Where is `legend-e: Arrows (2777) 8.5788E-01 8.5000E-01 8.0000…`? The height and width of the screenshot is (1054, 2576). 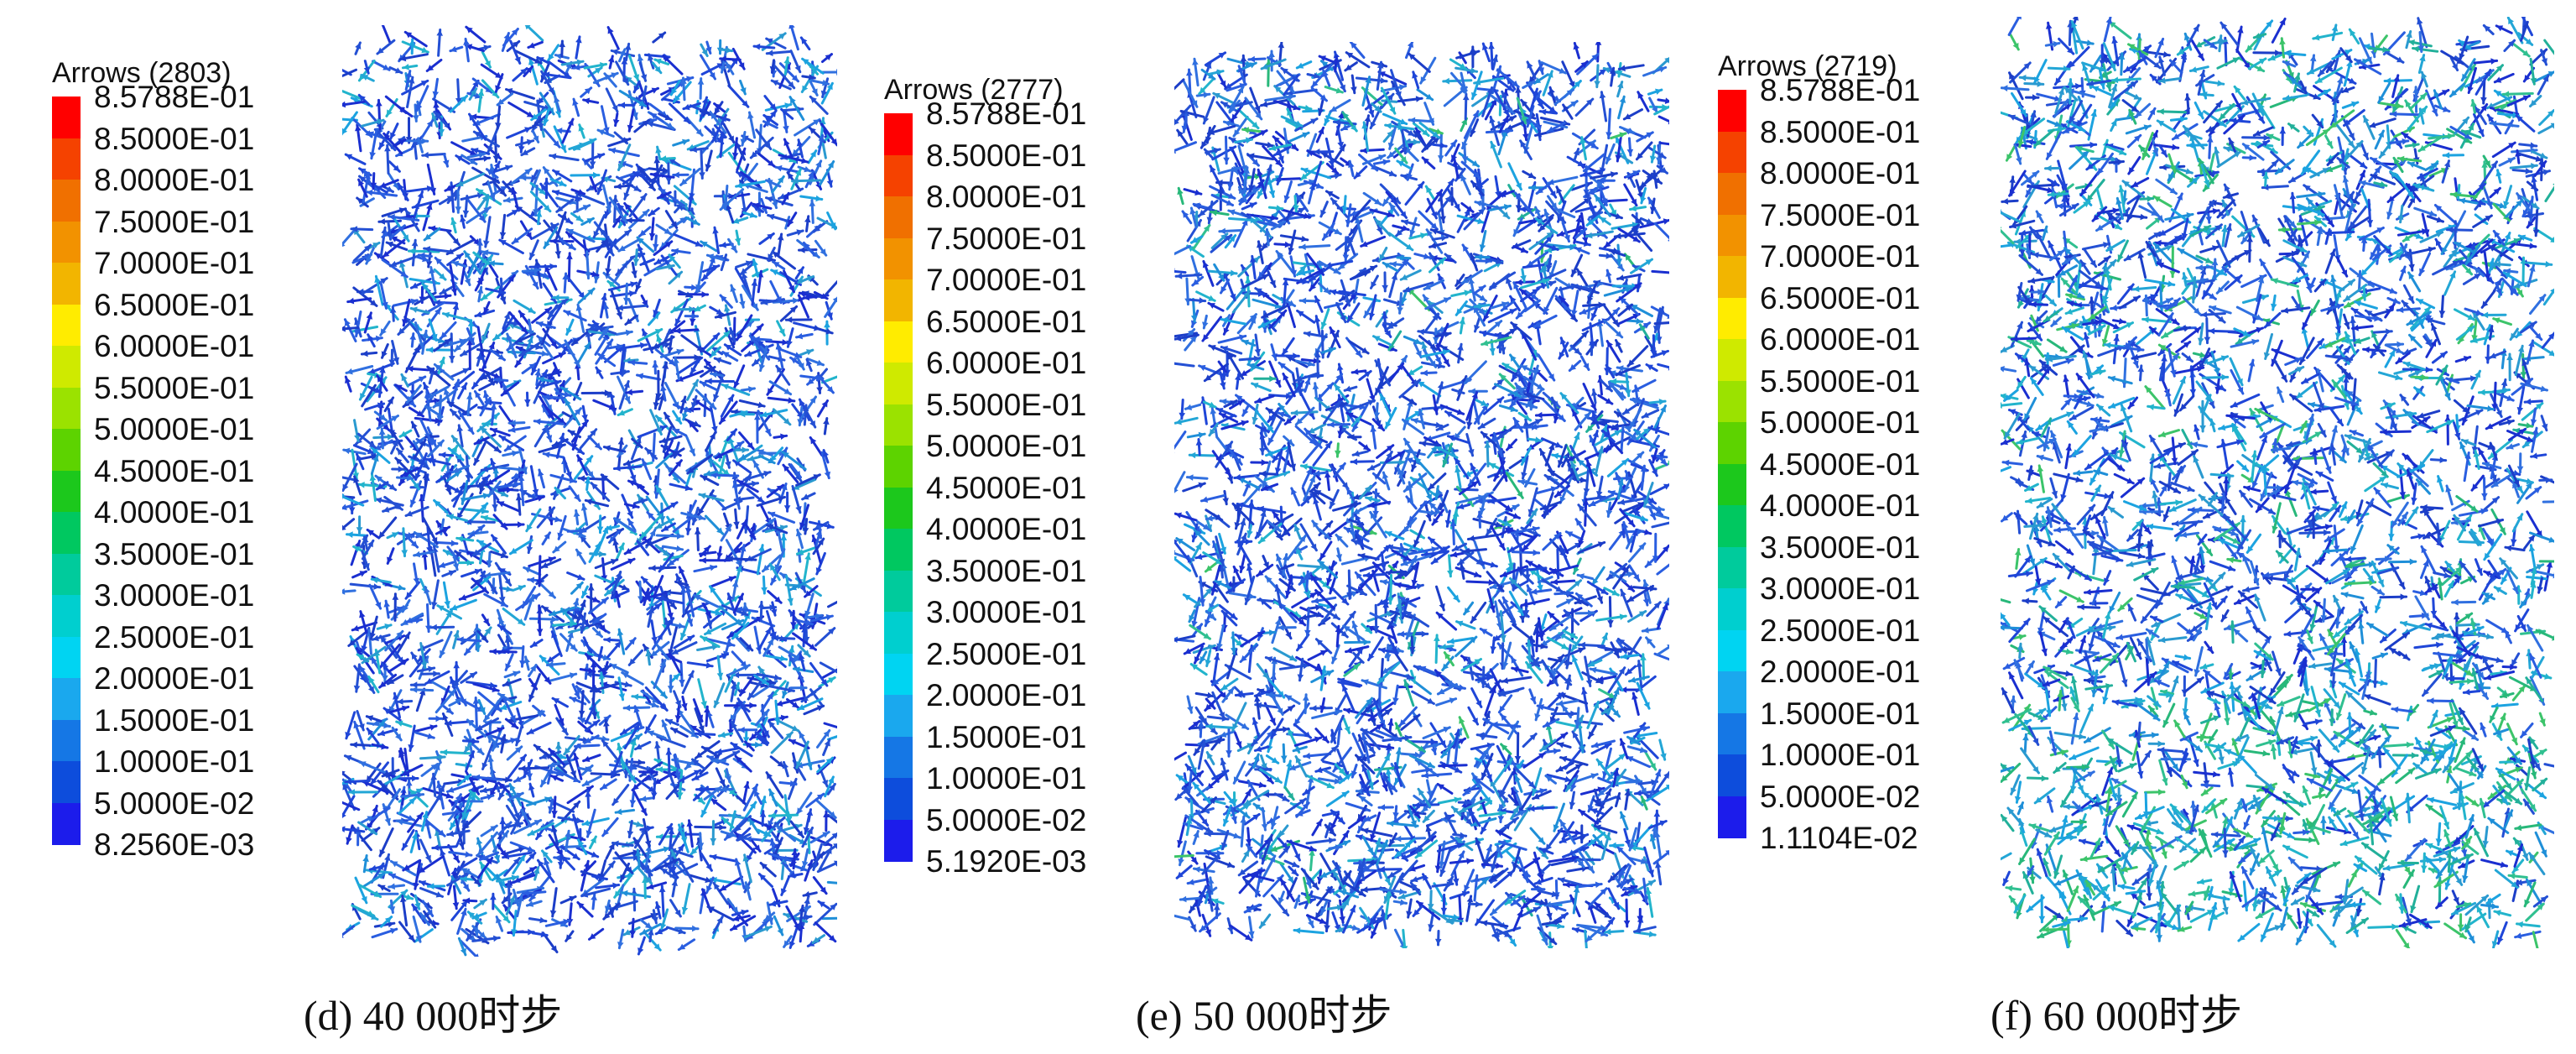 legend-e: Arrows (2777) 8.5788E-01 8.5000E-01 8.0000… is located at coordinates (1022, 485).